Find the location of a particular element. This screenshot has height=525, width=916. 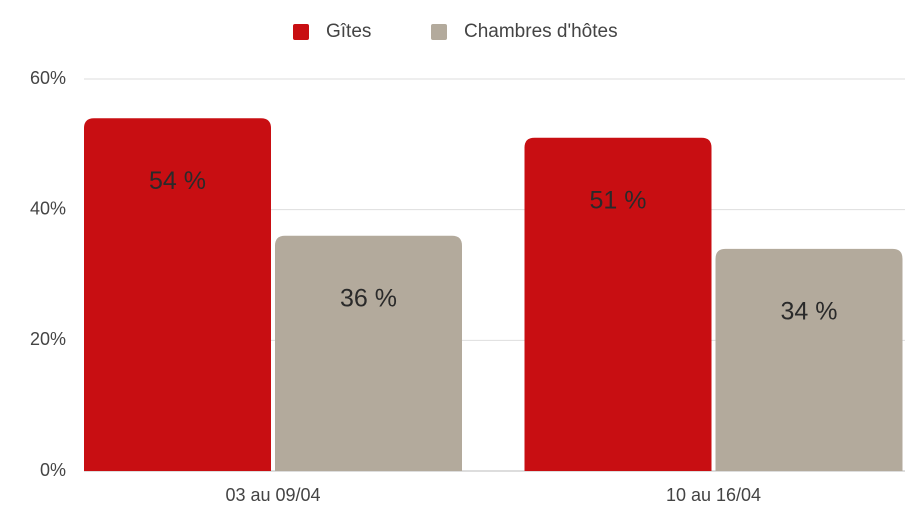

x-tick-label: 10 au 16/04 is located at coordinates (713, 495).